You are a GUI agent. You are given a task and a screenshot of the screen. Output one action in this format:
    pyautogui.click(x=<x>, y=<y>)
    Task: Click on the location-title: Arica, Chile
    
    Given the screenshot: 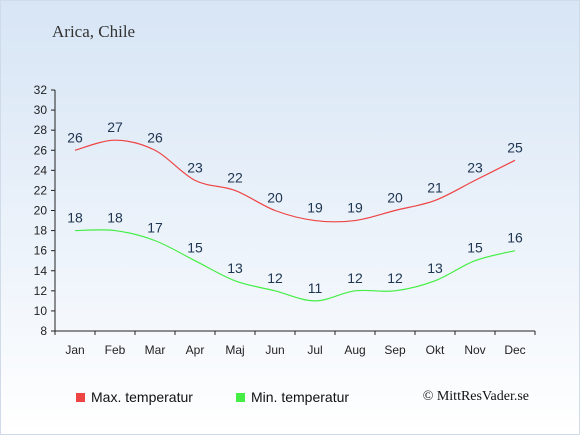 What is the action you would take?
    pyautogui.click(x=94, y=31)
    